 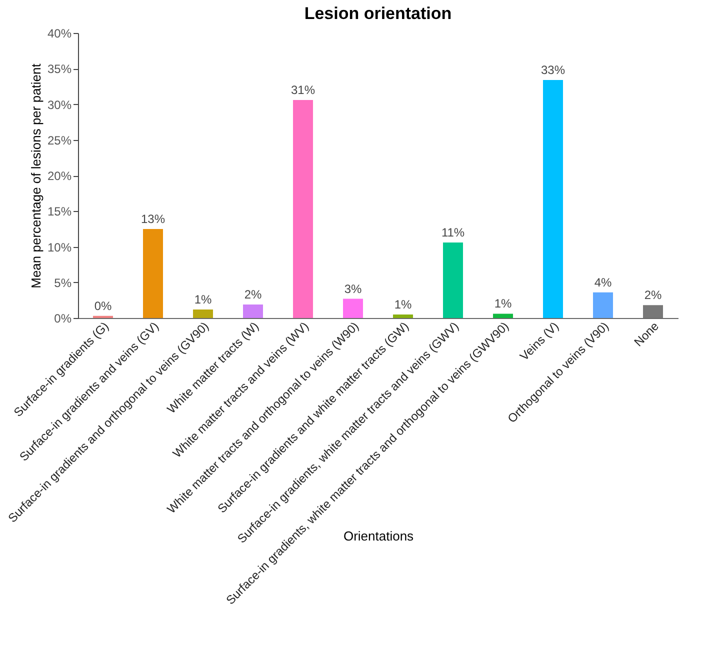 I want to click on chart-title: Lesion orientation, so click(x=378, y=13).